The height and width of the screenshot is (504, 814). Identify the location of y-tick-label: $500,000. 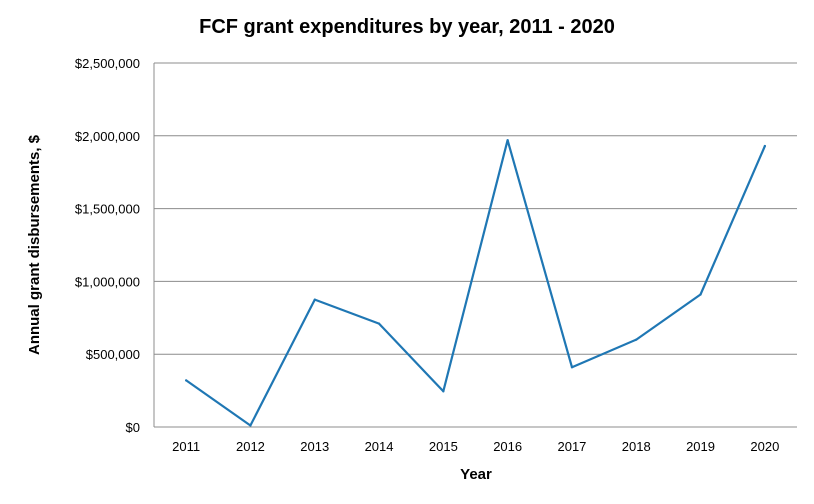
(113, 354).